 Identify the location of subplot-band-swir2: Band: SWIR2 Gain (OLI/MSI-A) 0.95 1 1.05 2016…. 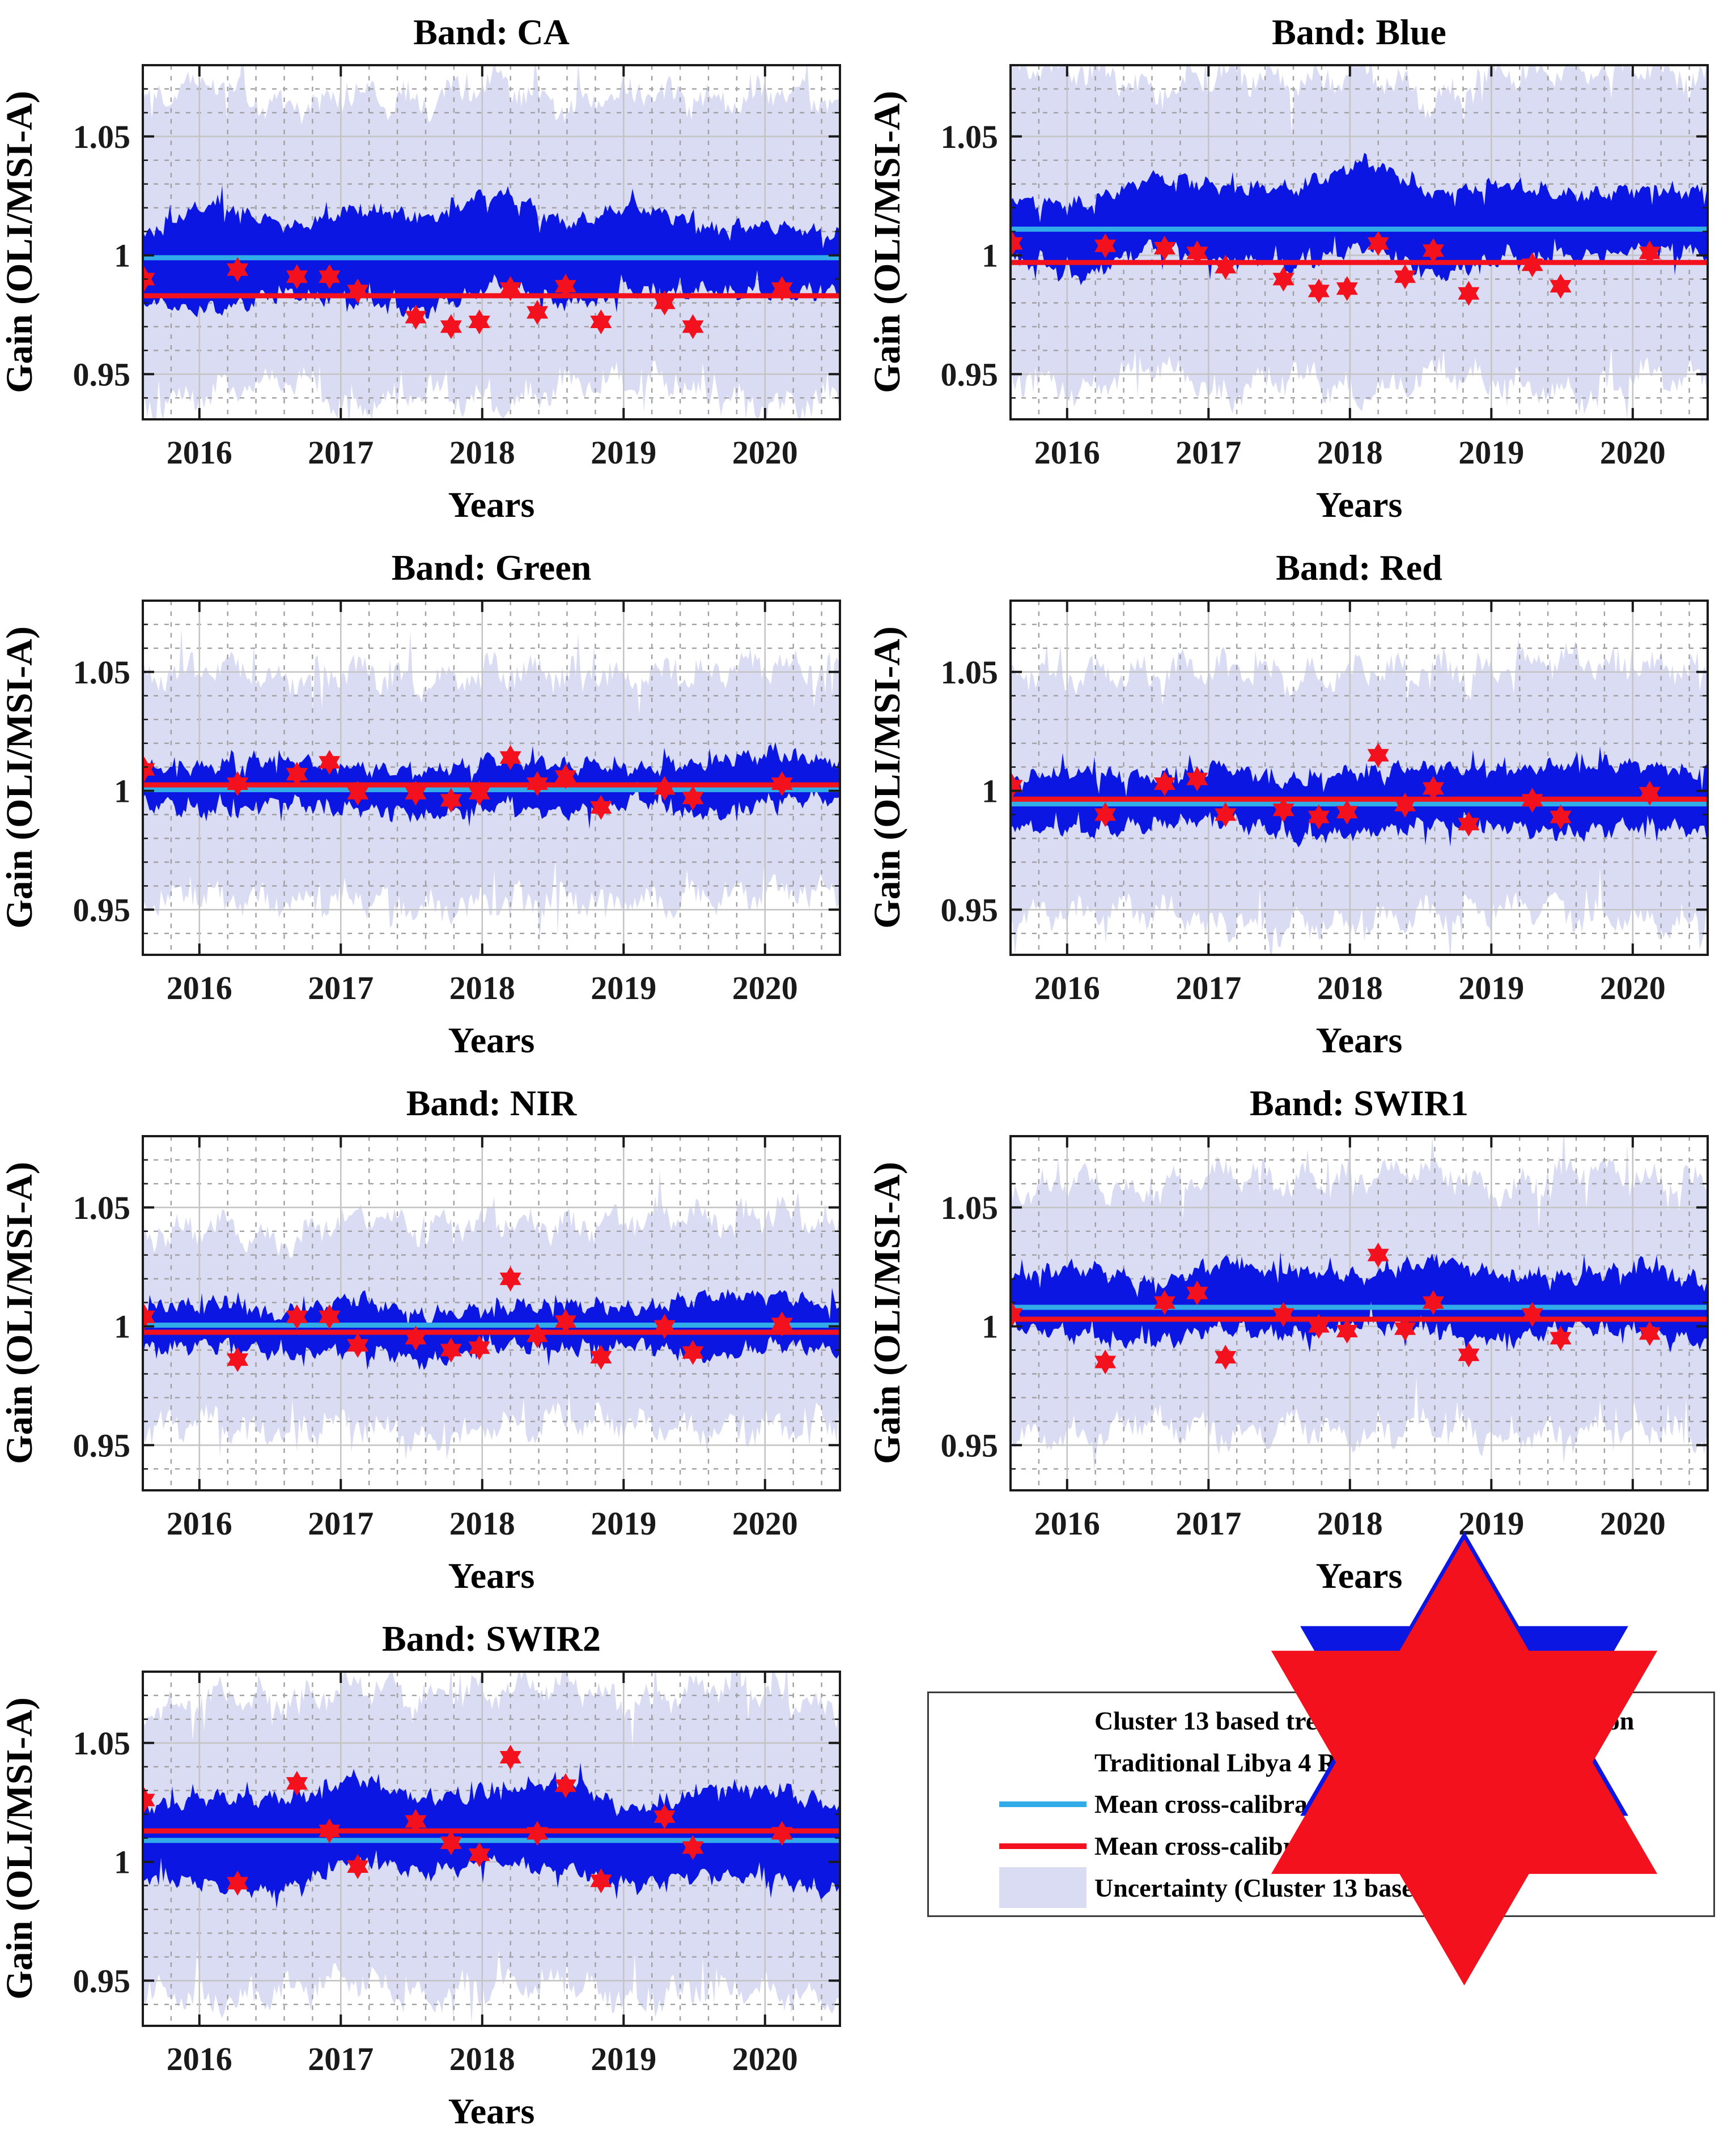
(434, 1874).